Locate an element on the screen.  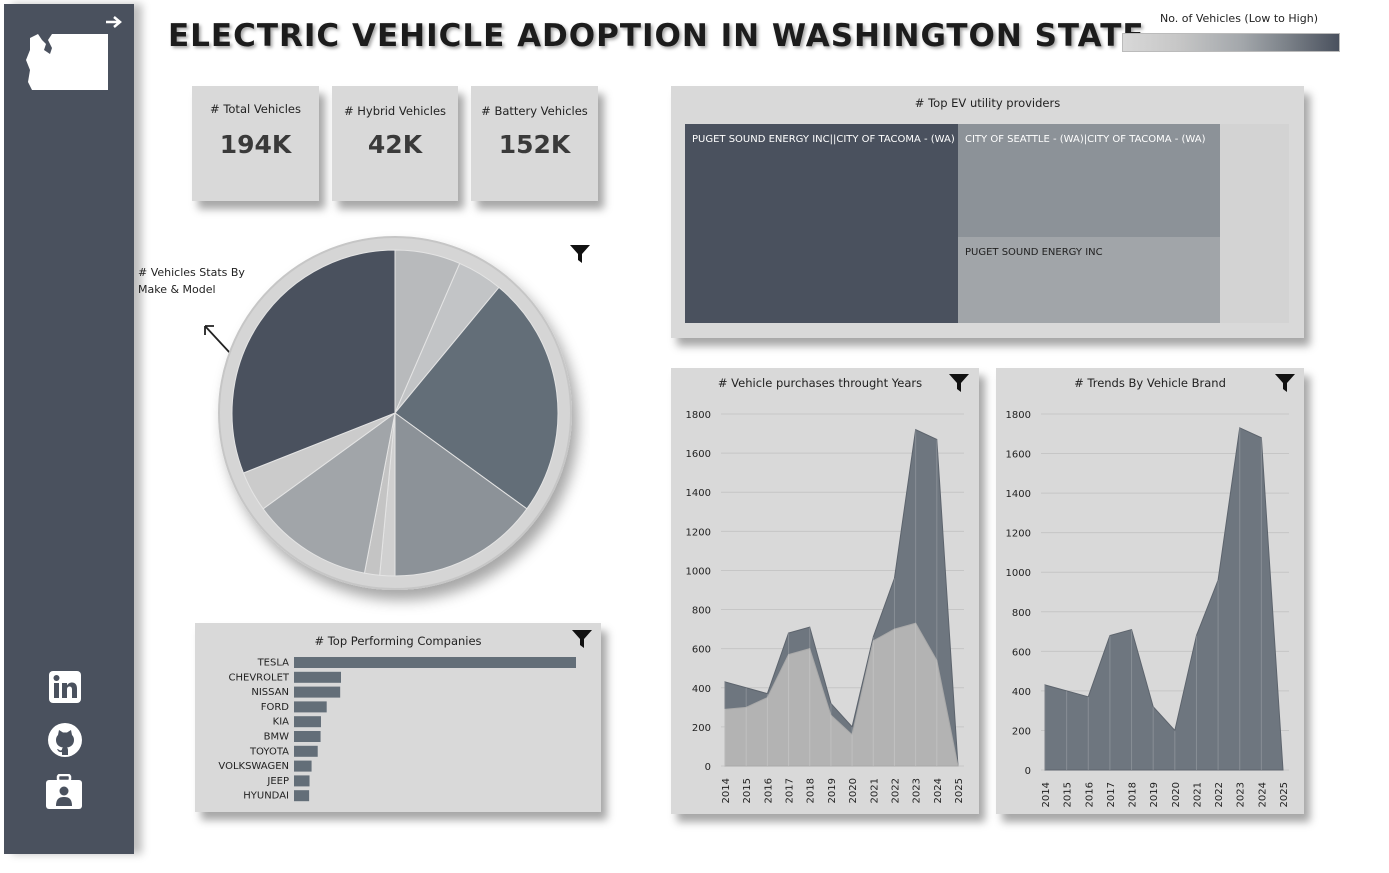
github-icon is located at coordinates (65, 740).